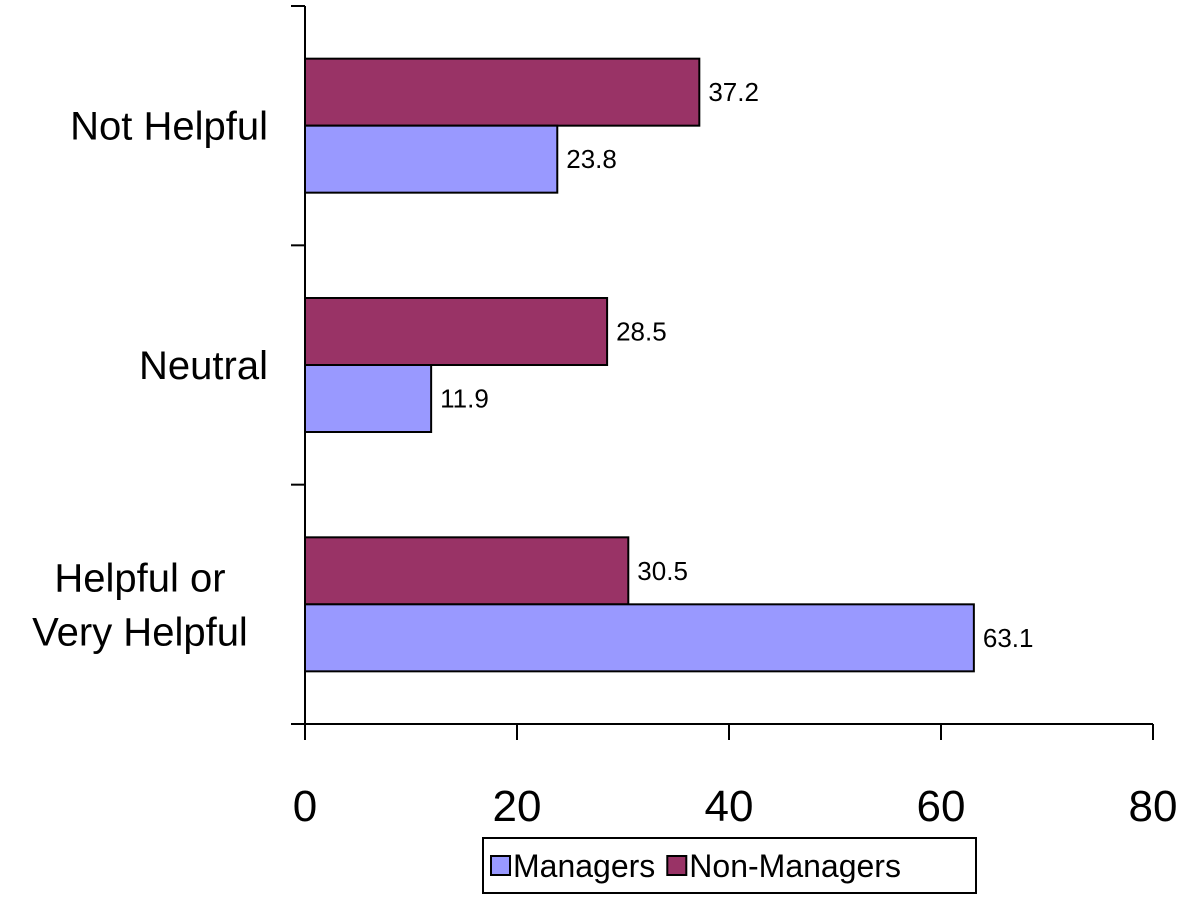 The image size is (1185, 923). What do you see at coordinates (795, 866) in the screenshot?
I see `legend-label: Non-Managers` at bounding box center [795, 866].